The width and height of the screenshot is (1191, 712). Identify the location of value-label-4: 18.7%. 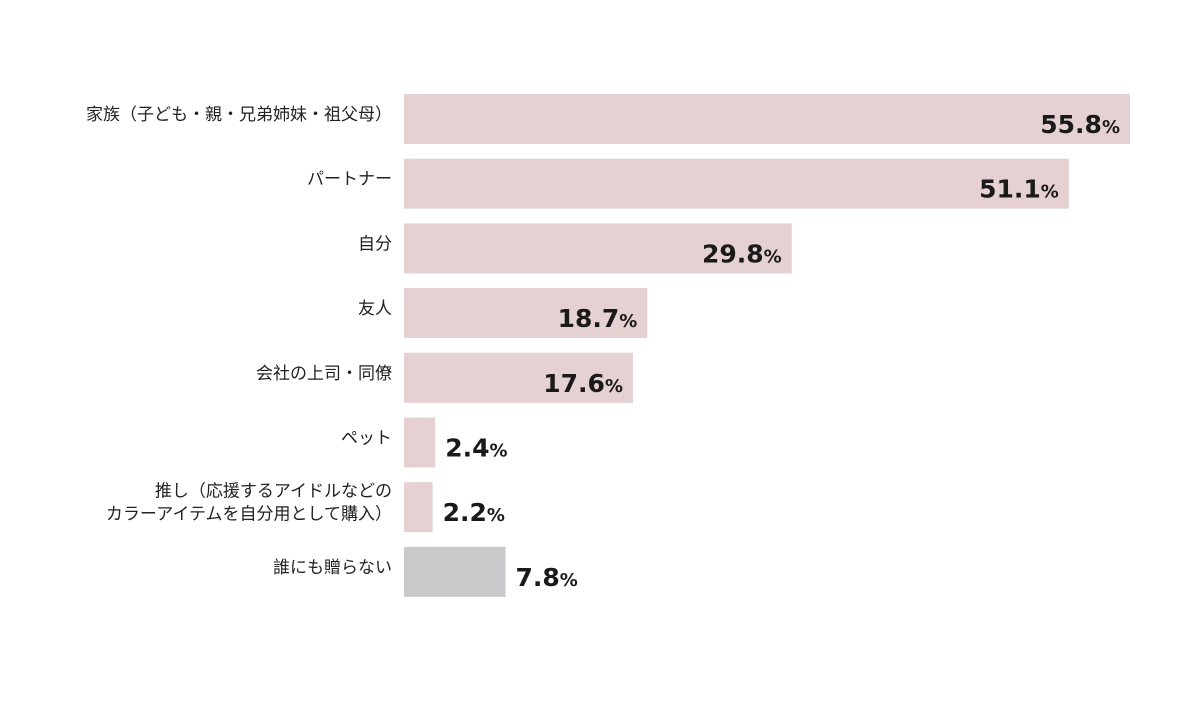
(598, 318).